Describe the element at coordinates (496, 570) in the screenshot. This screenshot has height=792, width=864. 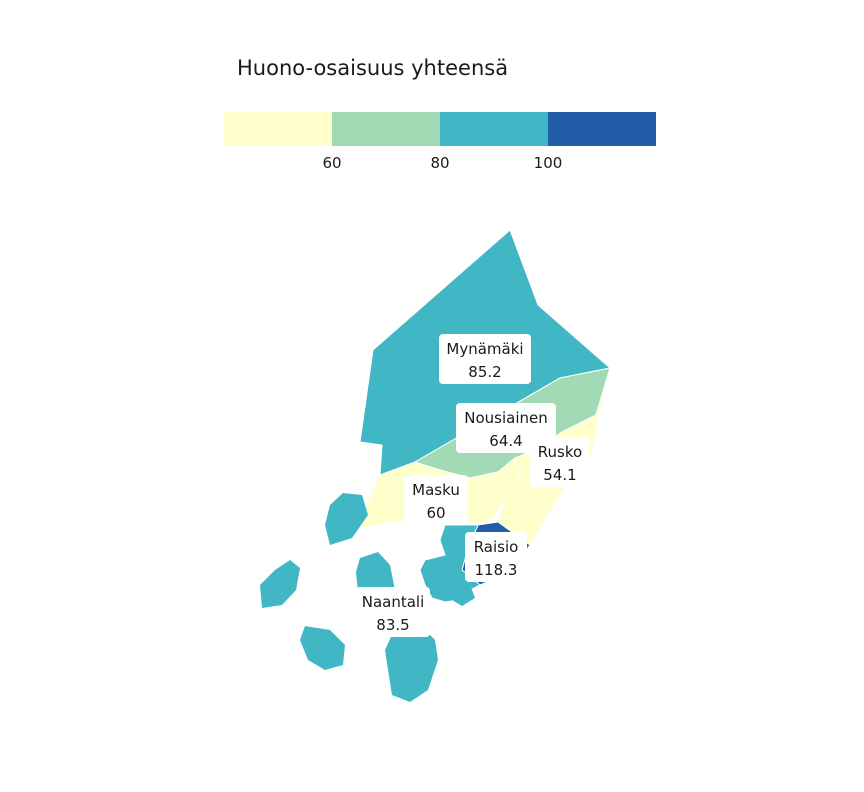
I see `region-value: 118.3` at that location.